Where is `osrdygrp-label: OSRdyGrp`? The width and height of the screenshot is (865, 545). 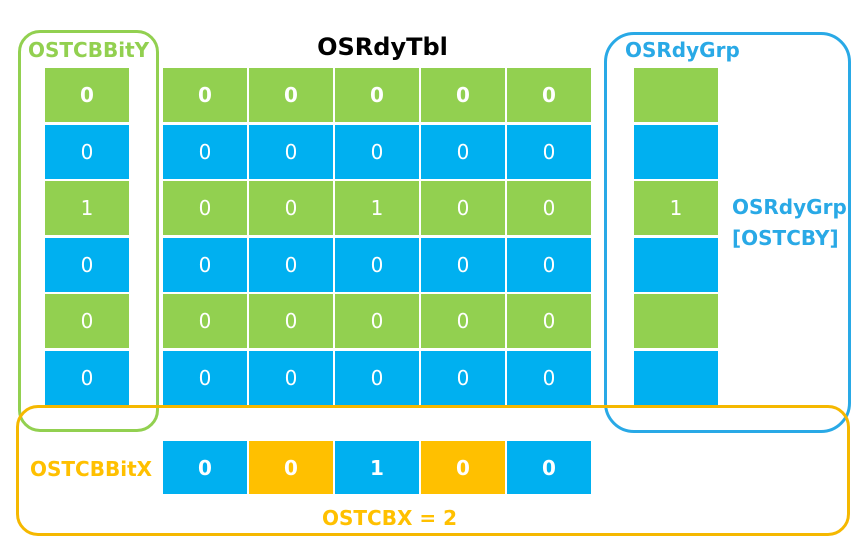 osrdygrp-label: OSRdyGrp is located at coordinates (682, 50).